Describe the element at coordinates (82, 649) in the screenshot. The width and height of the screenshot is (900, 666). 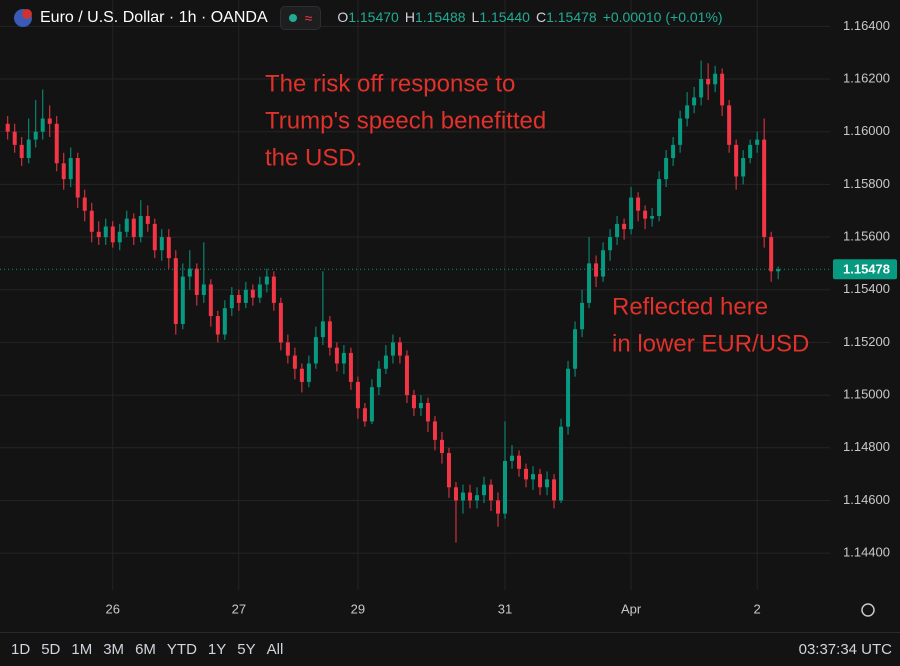
I see `range-button: 1M` at that location.